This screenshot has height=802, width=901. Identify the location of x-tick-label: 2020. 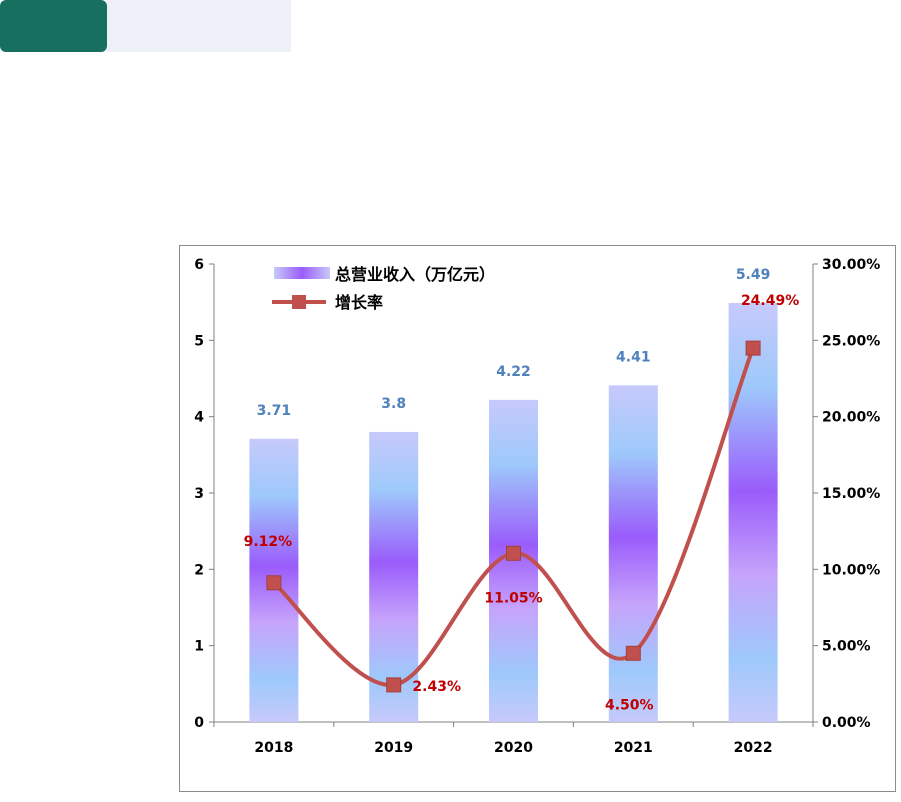
(513, 748).